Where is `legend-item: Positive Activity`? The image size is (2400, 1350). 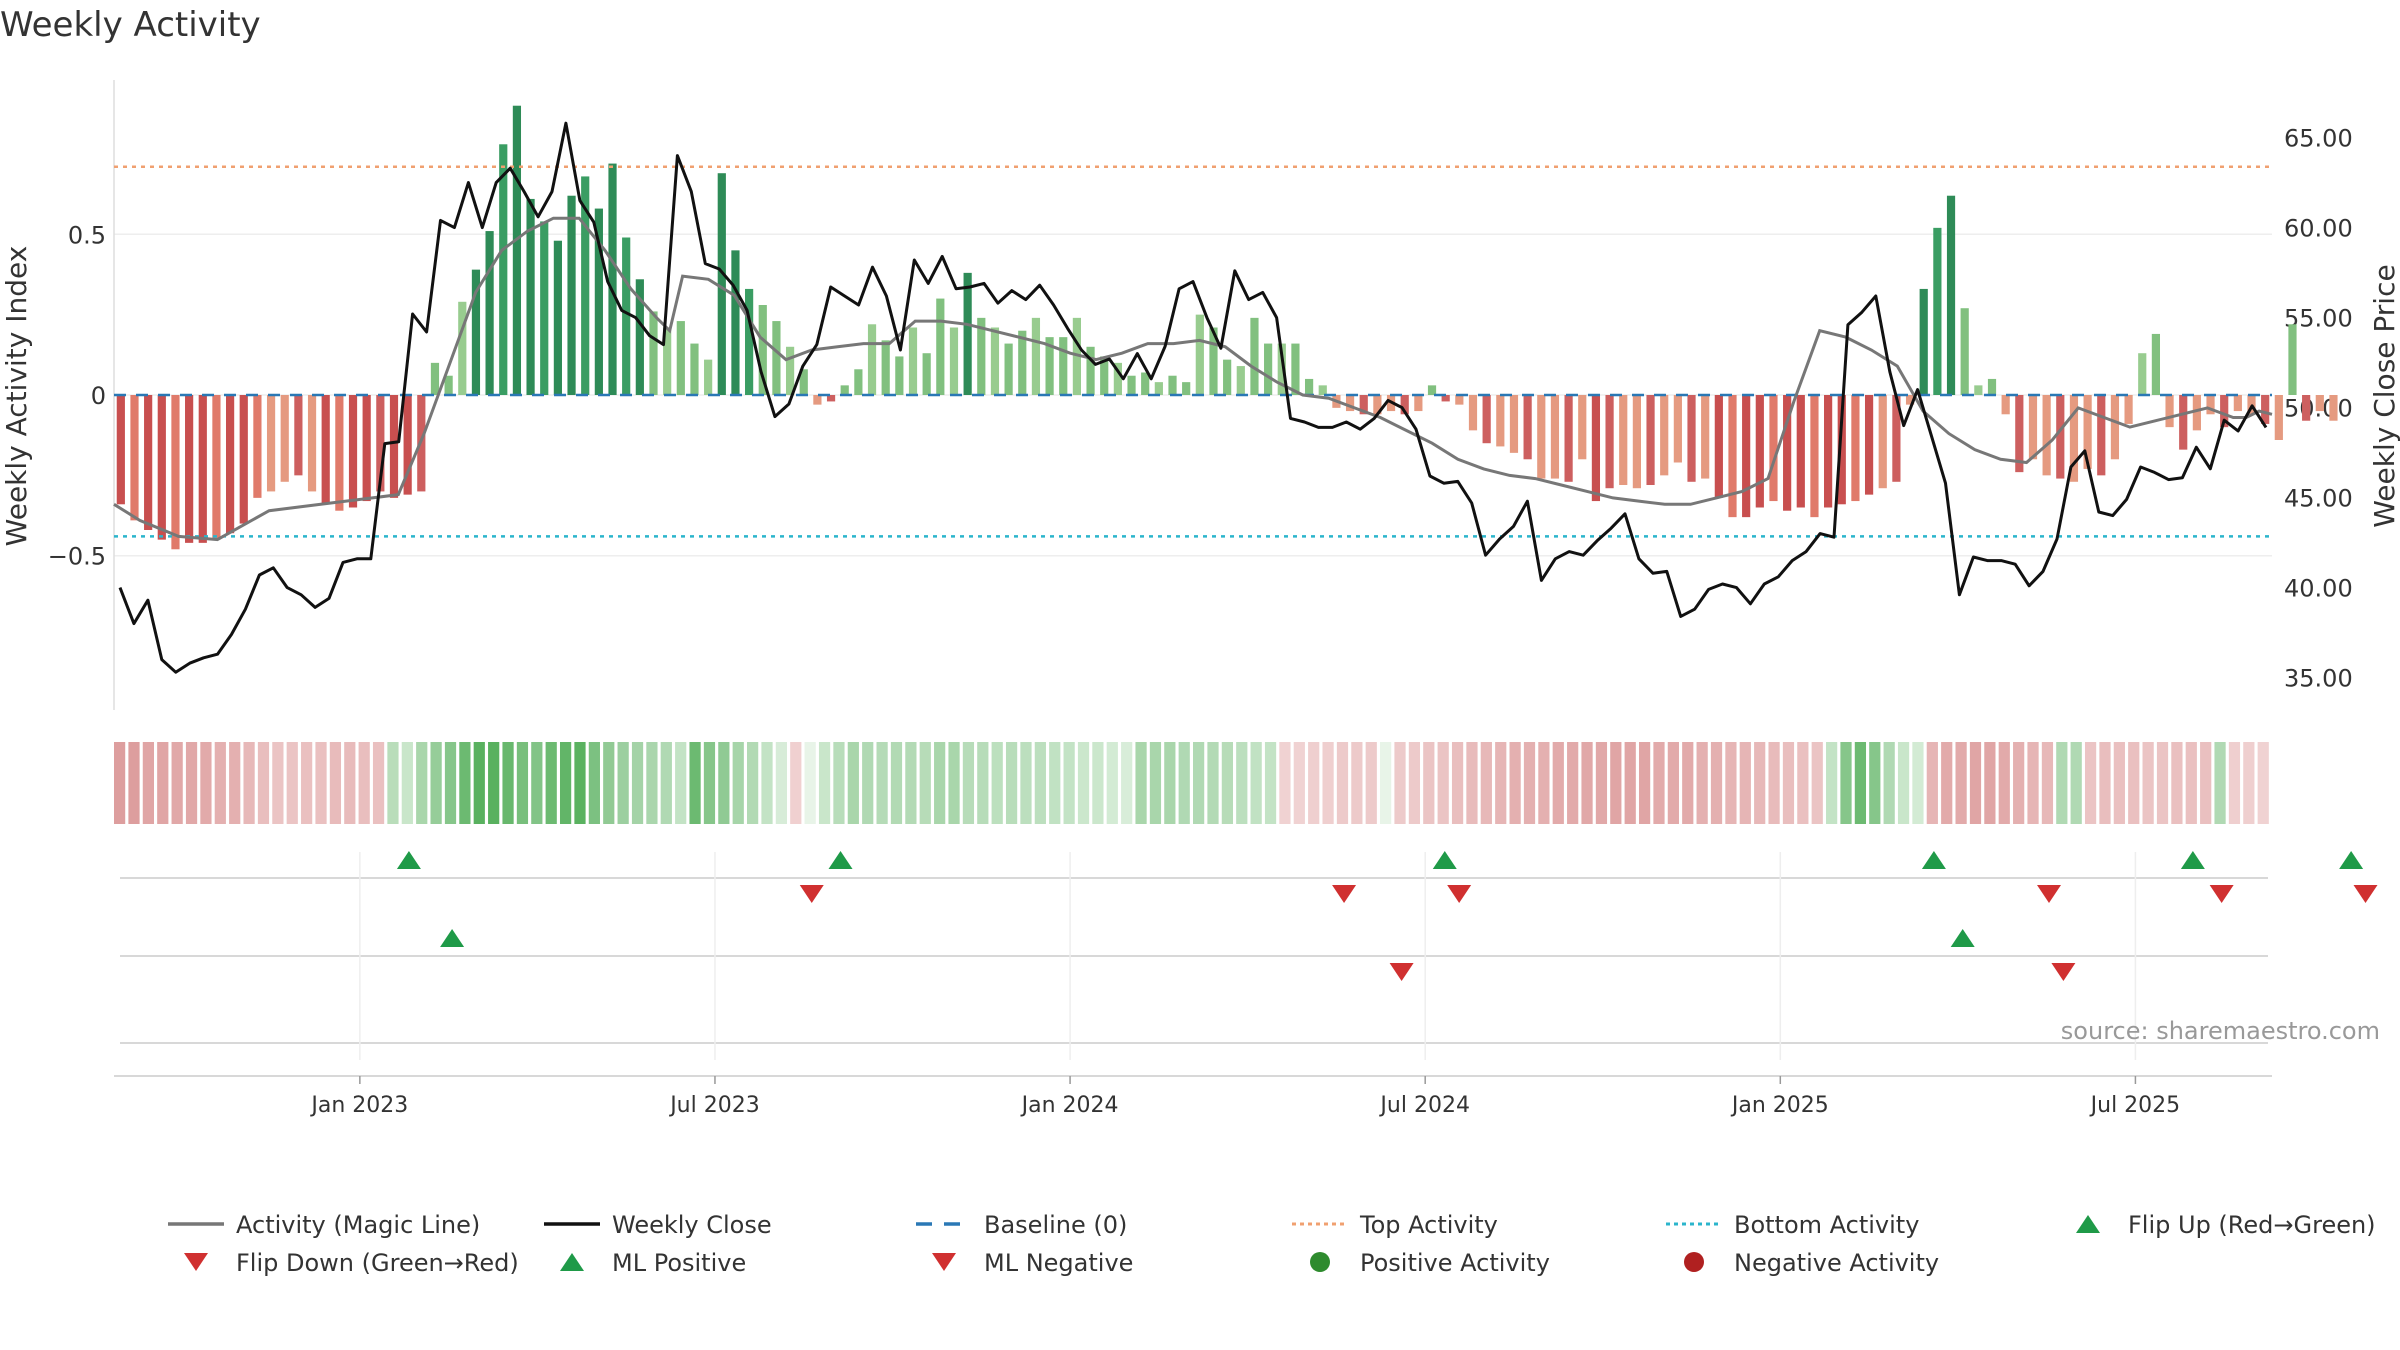 legend-item: Positive Activity is located at coordinates (1430, 1263).